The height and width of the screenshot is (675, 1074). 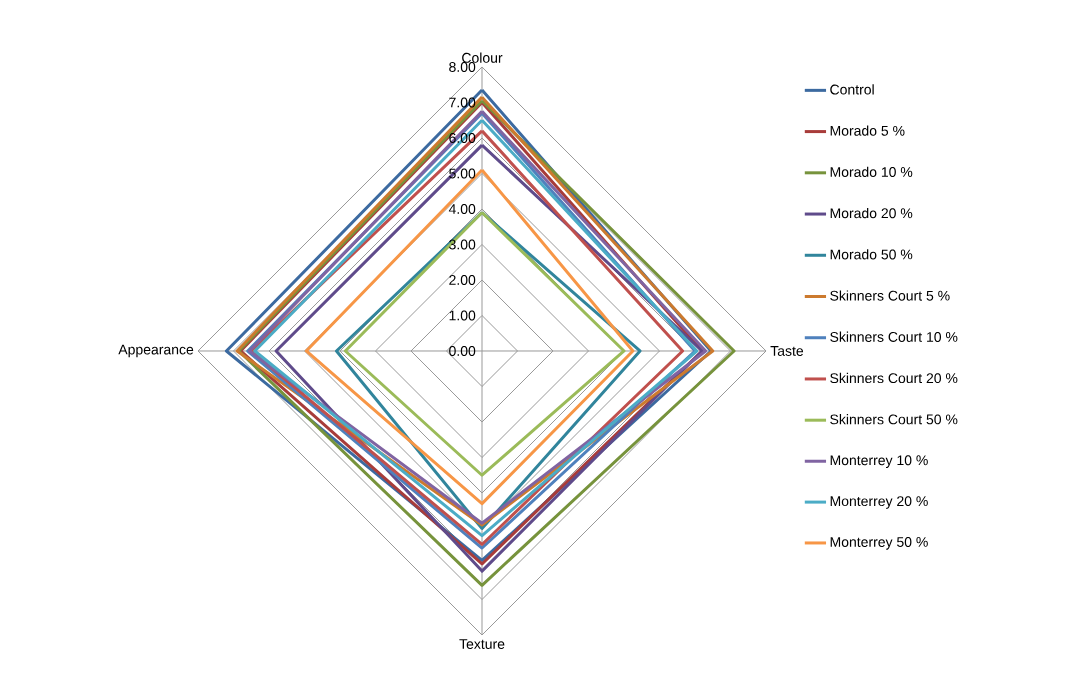 I want to click on y-tick-label: 8.00, so click(x=462, y=67).